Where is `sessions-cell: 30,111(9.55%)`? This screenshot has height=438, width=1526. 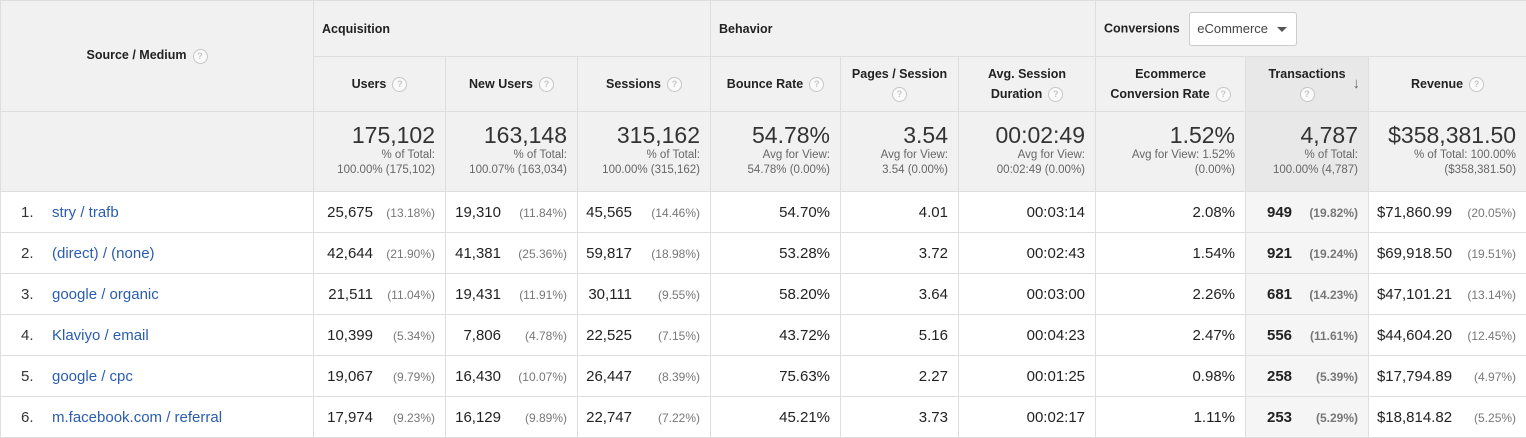
sessions-cell: 30,111(9.55%) is located at coordinates (644, 294).